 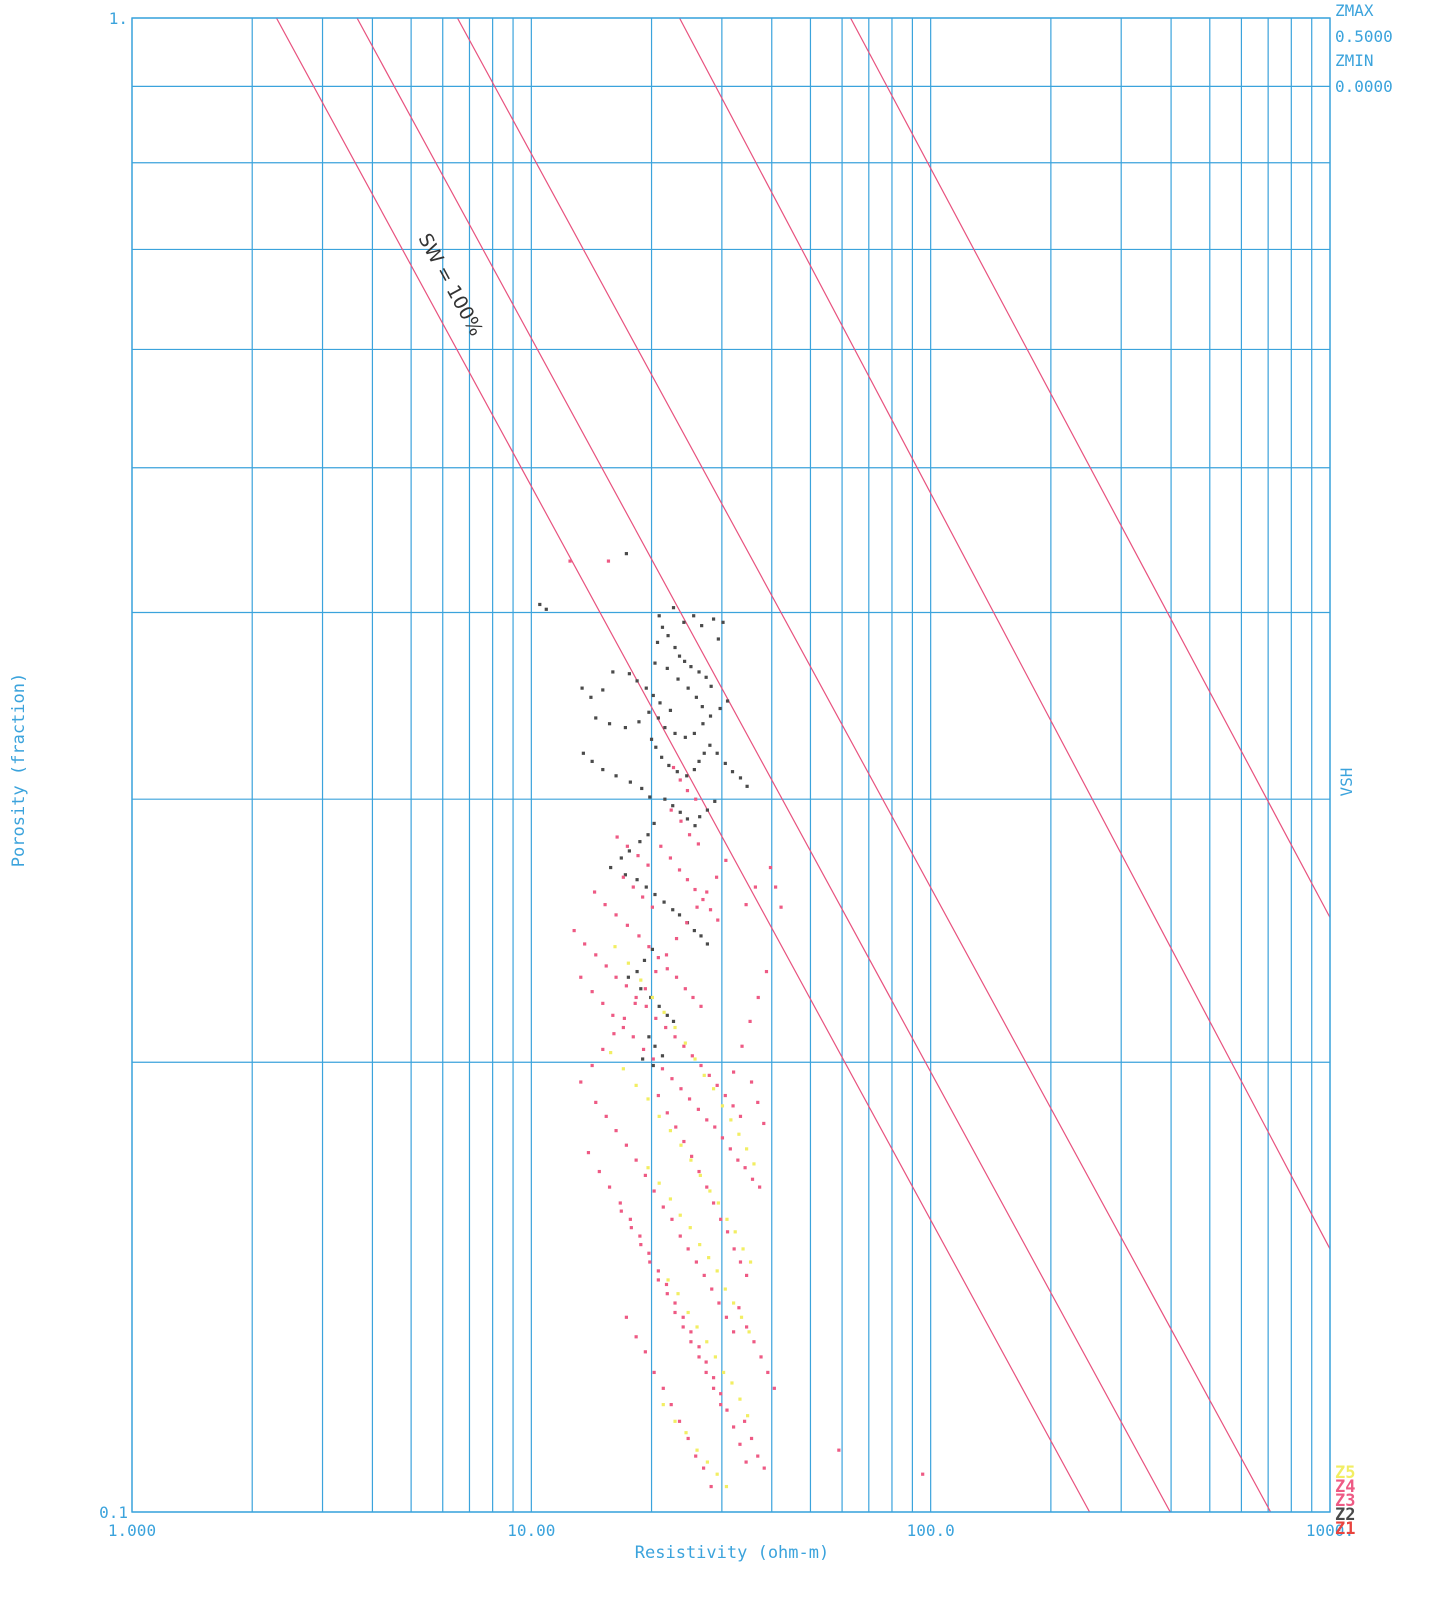 I want to click on legend-entry: Z4, so click(x=1345, y=1487).